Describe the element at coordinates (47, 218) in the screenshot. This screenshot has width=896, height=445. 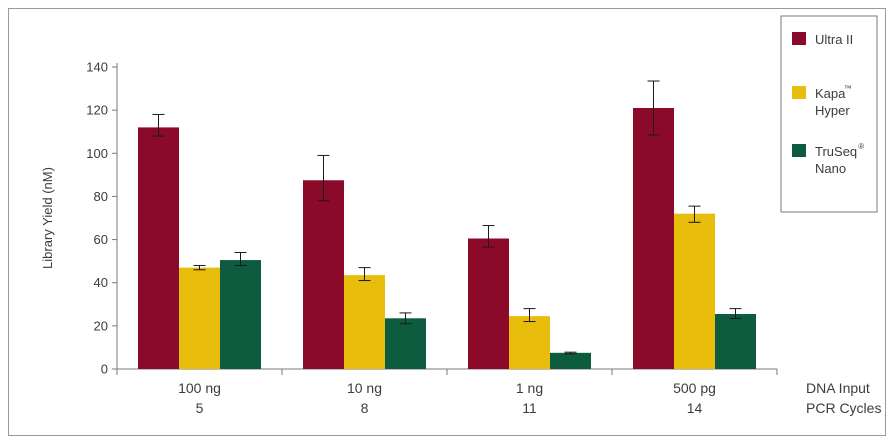
I see `y-axis-title: Library Yield (nM)` at that location.